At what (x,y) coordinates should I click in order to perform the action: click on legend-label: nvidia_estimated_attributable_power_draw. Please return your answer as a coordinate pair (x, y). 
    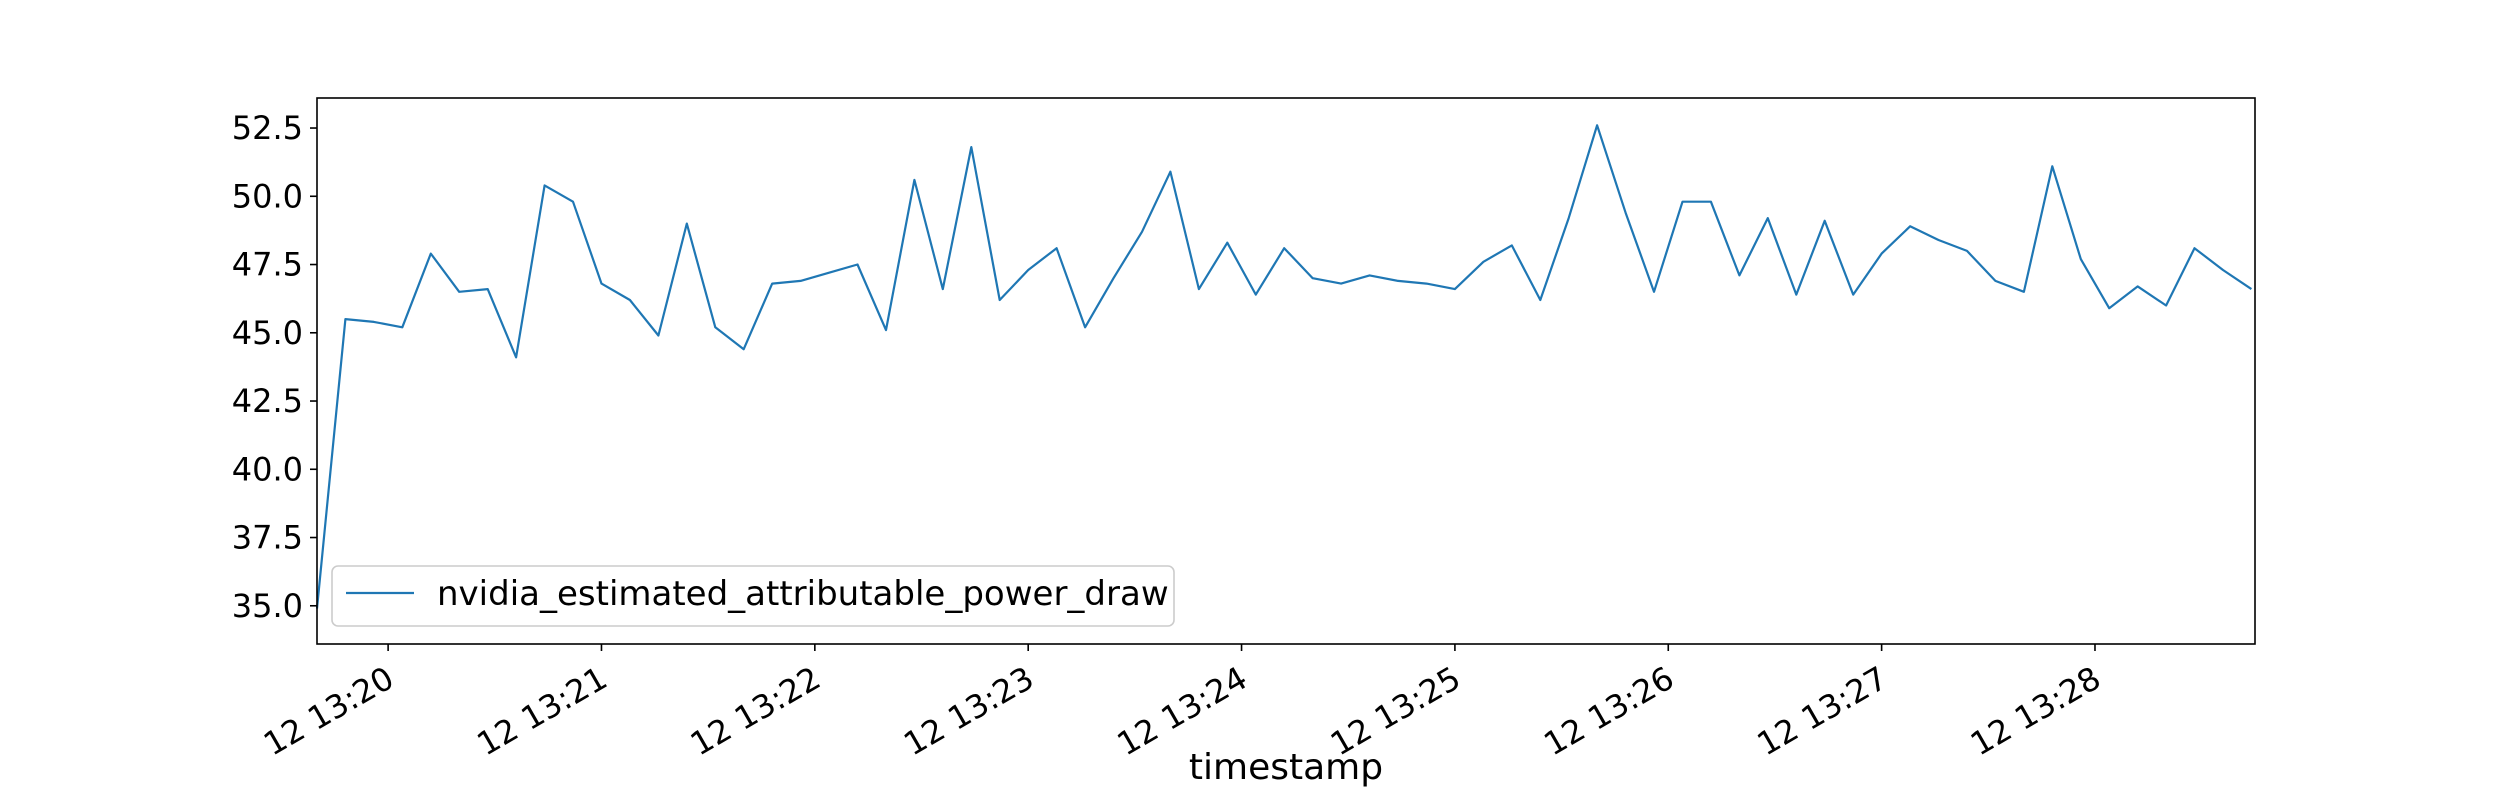
    Looking at the image, I should click on (803, 594).